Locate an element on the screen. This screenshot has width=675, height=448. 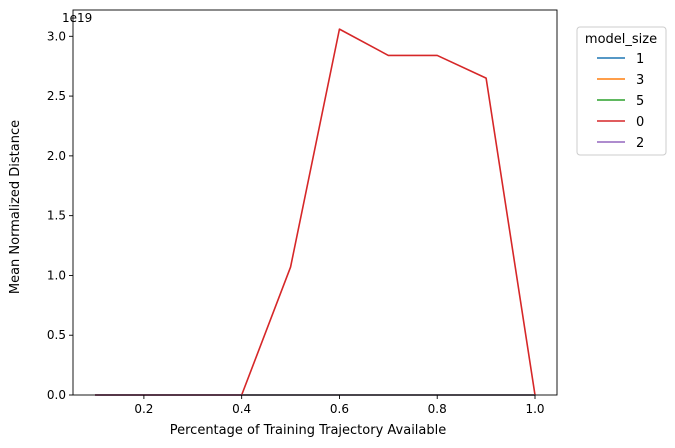
legend-label-1: 1 is located at coordinates (640, 59).